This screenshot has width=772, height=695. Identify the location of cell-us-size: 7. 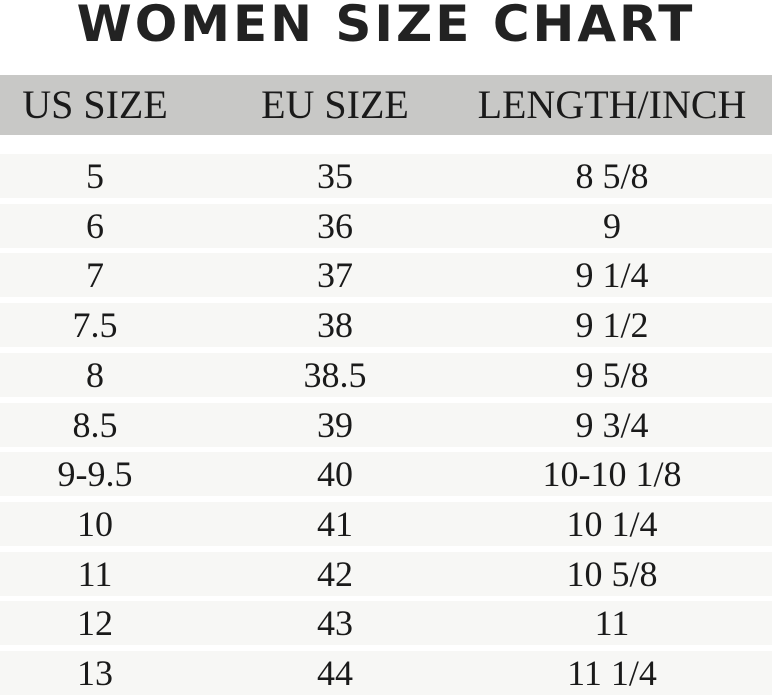
(95, 275).